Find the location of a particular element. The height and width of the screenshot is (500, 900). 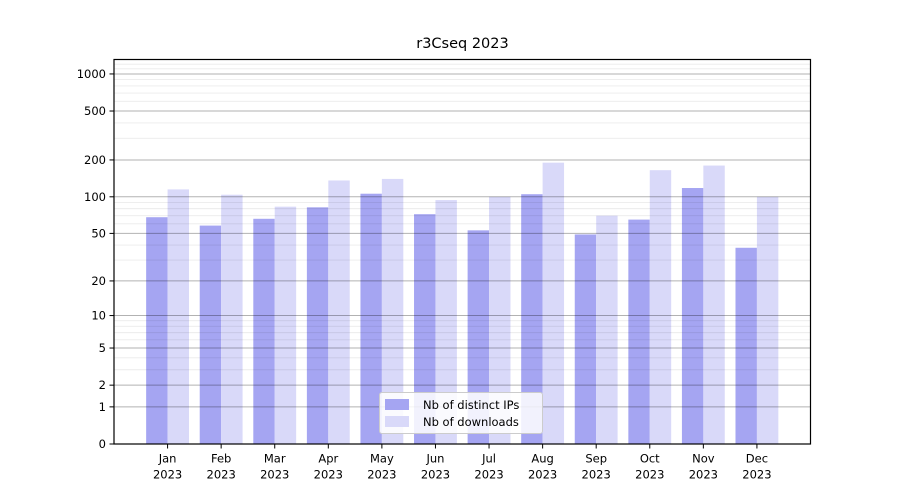

y-tick-label-10: 10 is located at coordinates (98, 316).